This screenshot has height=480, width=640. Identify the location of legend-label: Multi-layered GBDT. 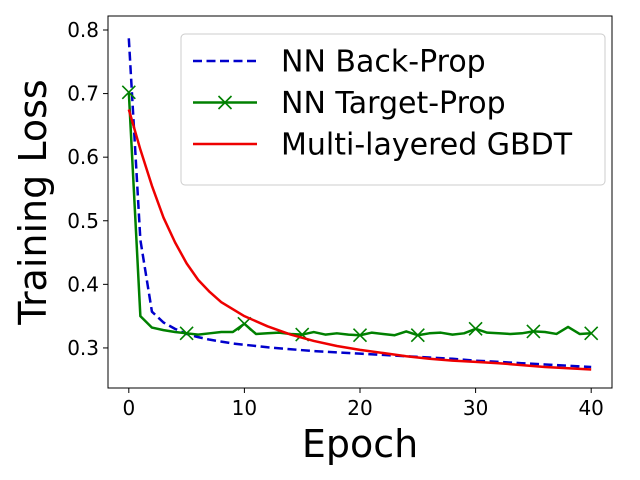
(427, 145).